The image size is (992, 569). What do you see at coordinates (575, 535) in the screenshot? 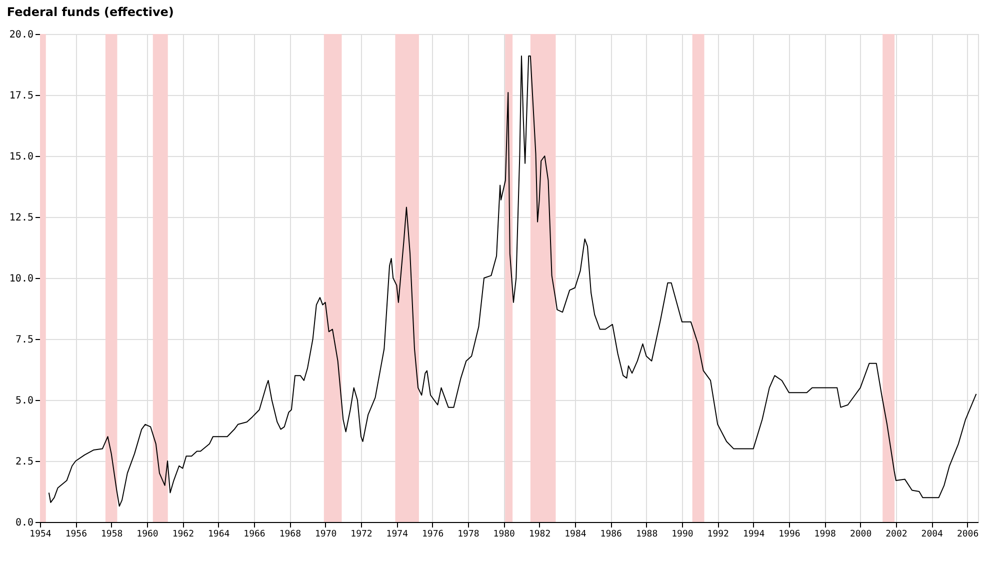
I see `x-tick-label: 1984` at bounding box center [575, 535].